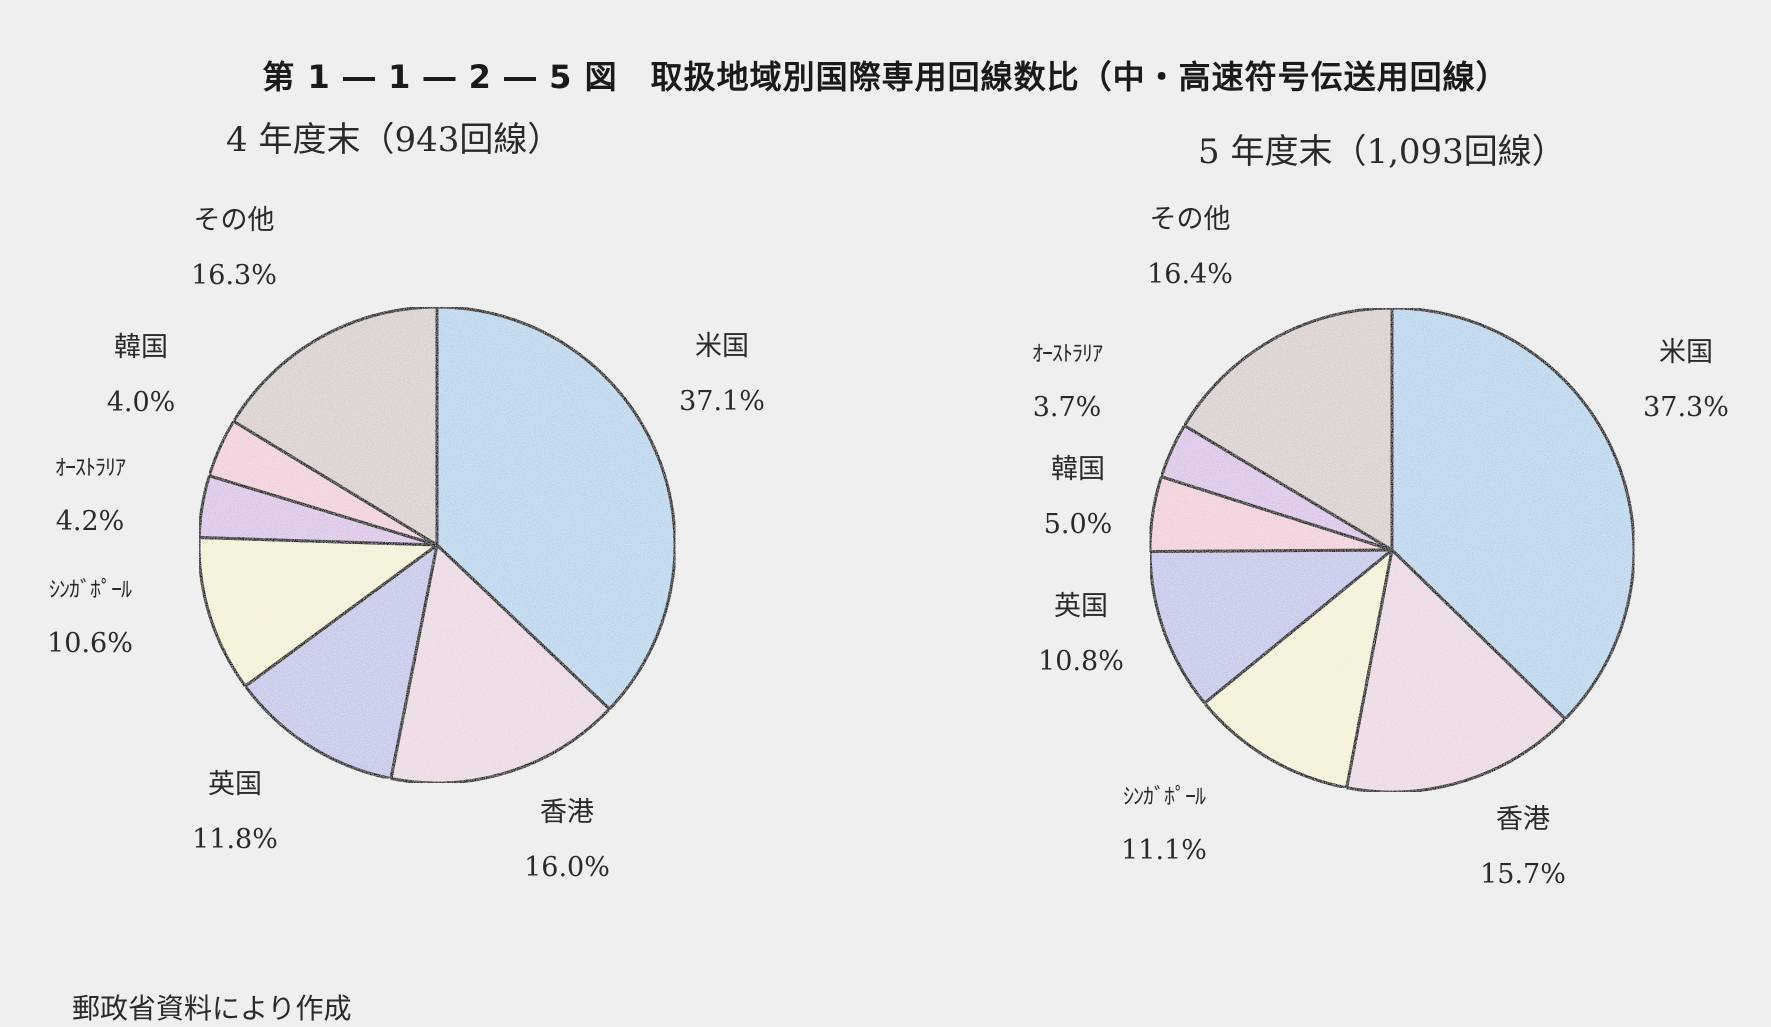 This screenshot has width=1771, height=1027. I want to click on slice-value-pie0-2: 11.8%, so click(235, 839).